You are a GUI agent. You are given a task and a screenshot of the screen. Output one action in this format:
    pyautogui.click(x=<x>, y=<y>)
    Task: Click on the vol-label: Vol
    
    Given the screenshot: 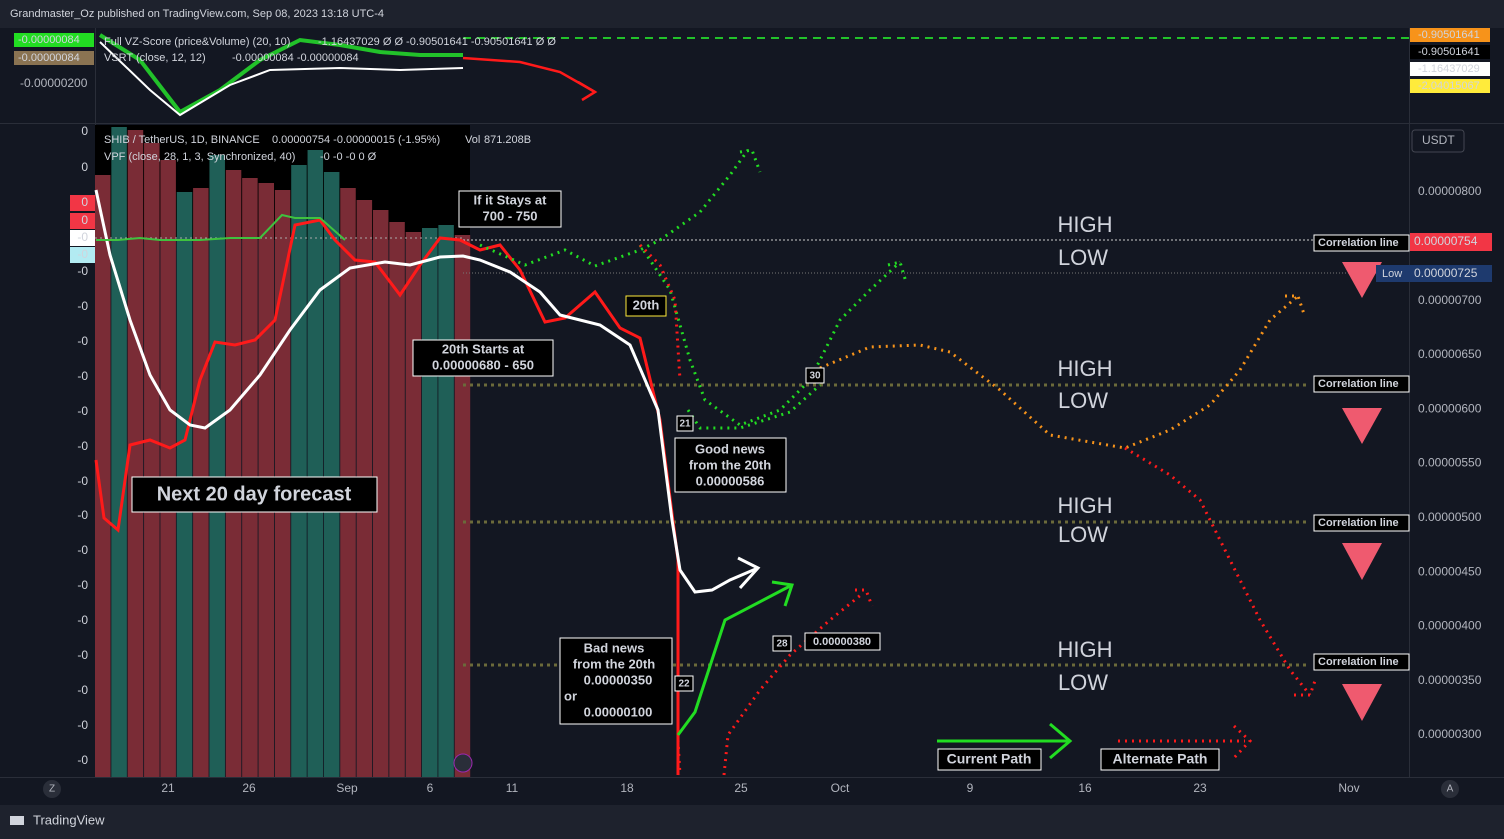 What is the action you would take?
    pyautogui.click(x=472, y=140)
    